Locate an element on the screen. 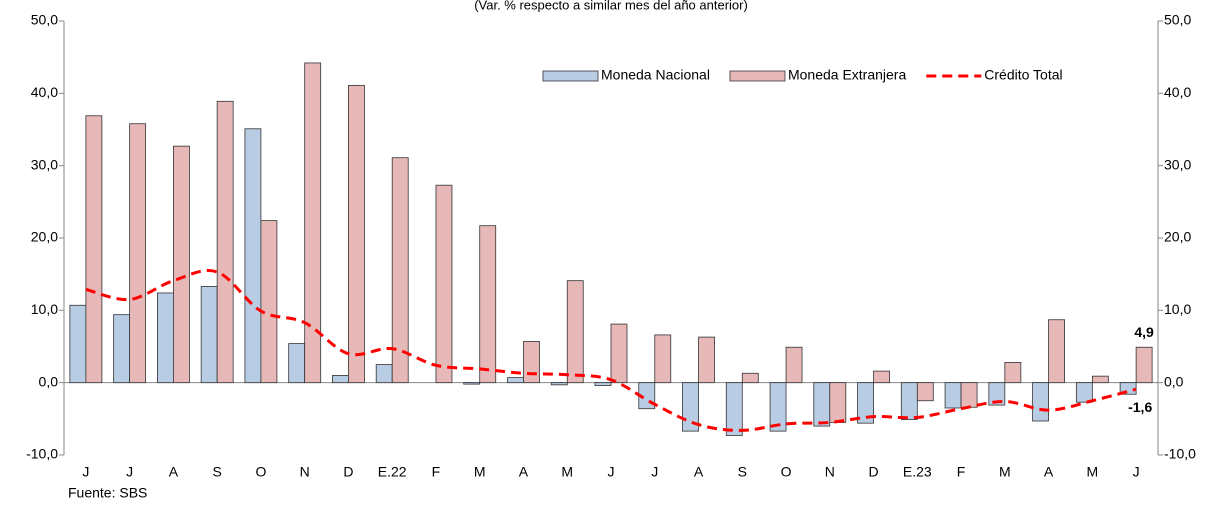 The height and width of the screenshot is (505, 1214). legend-label: Moneda Nacional is located at coordinates (655, 75).